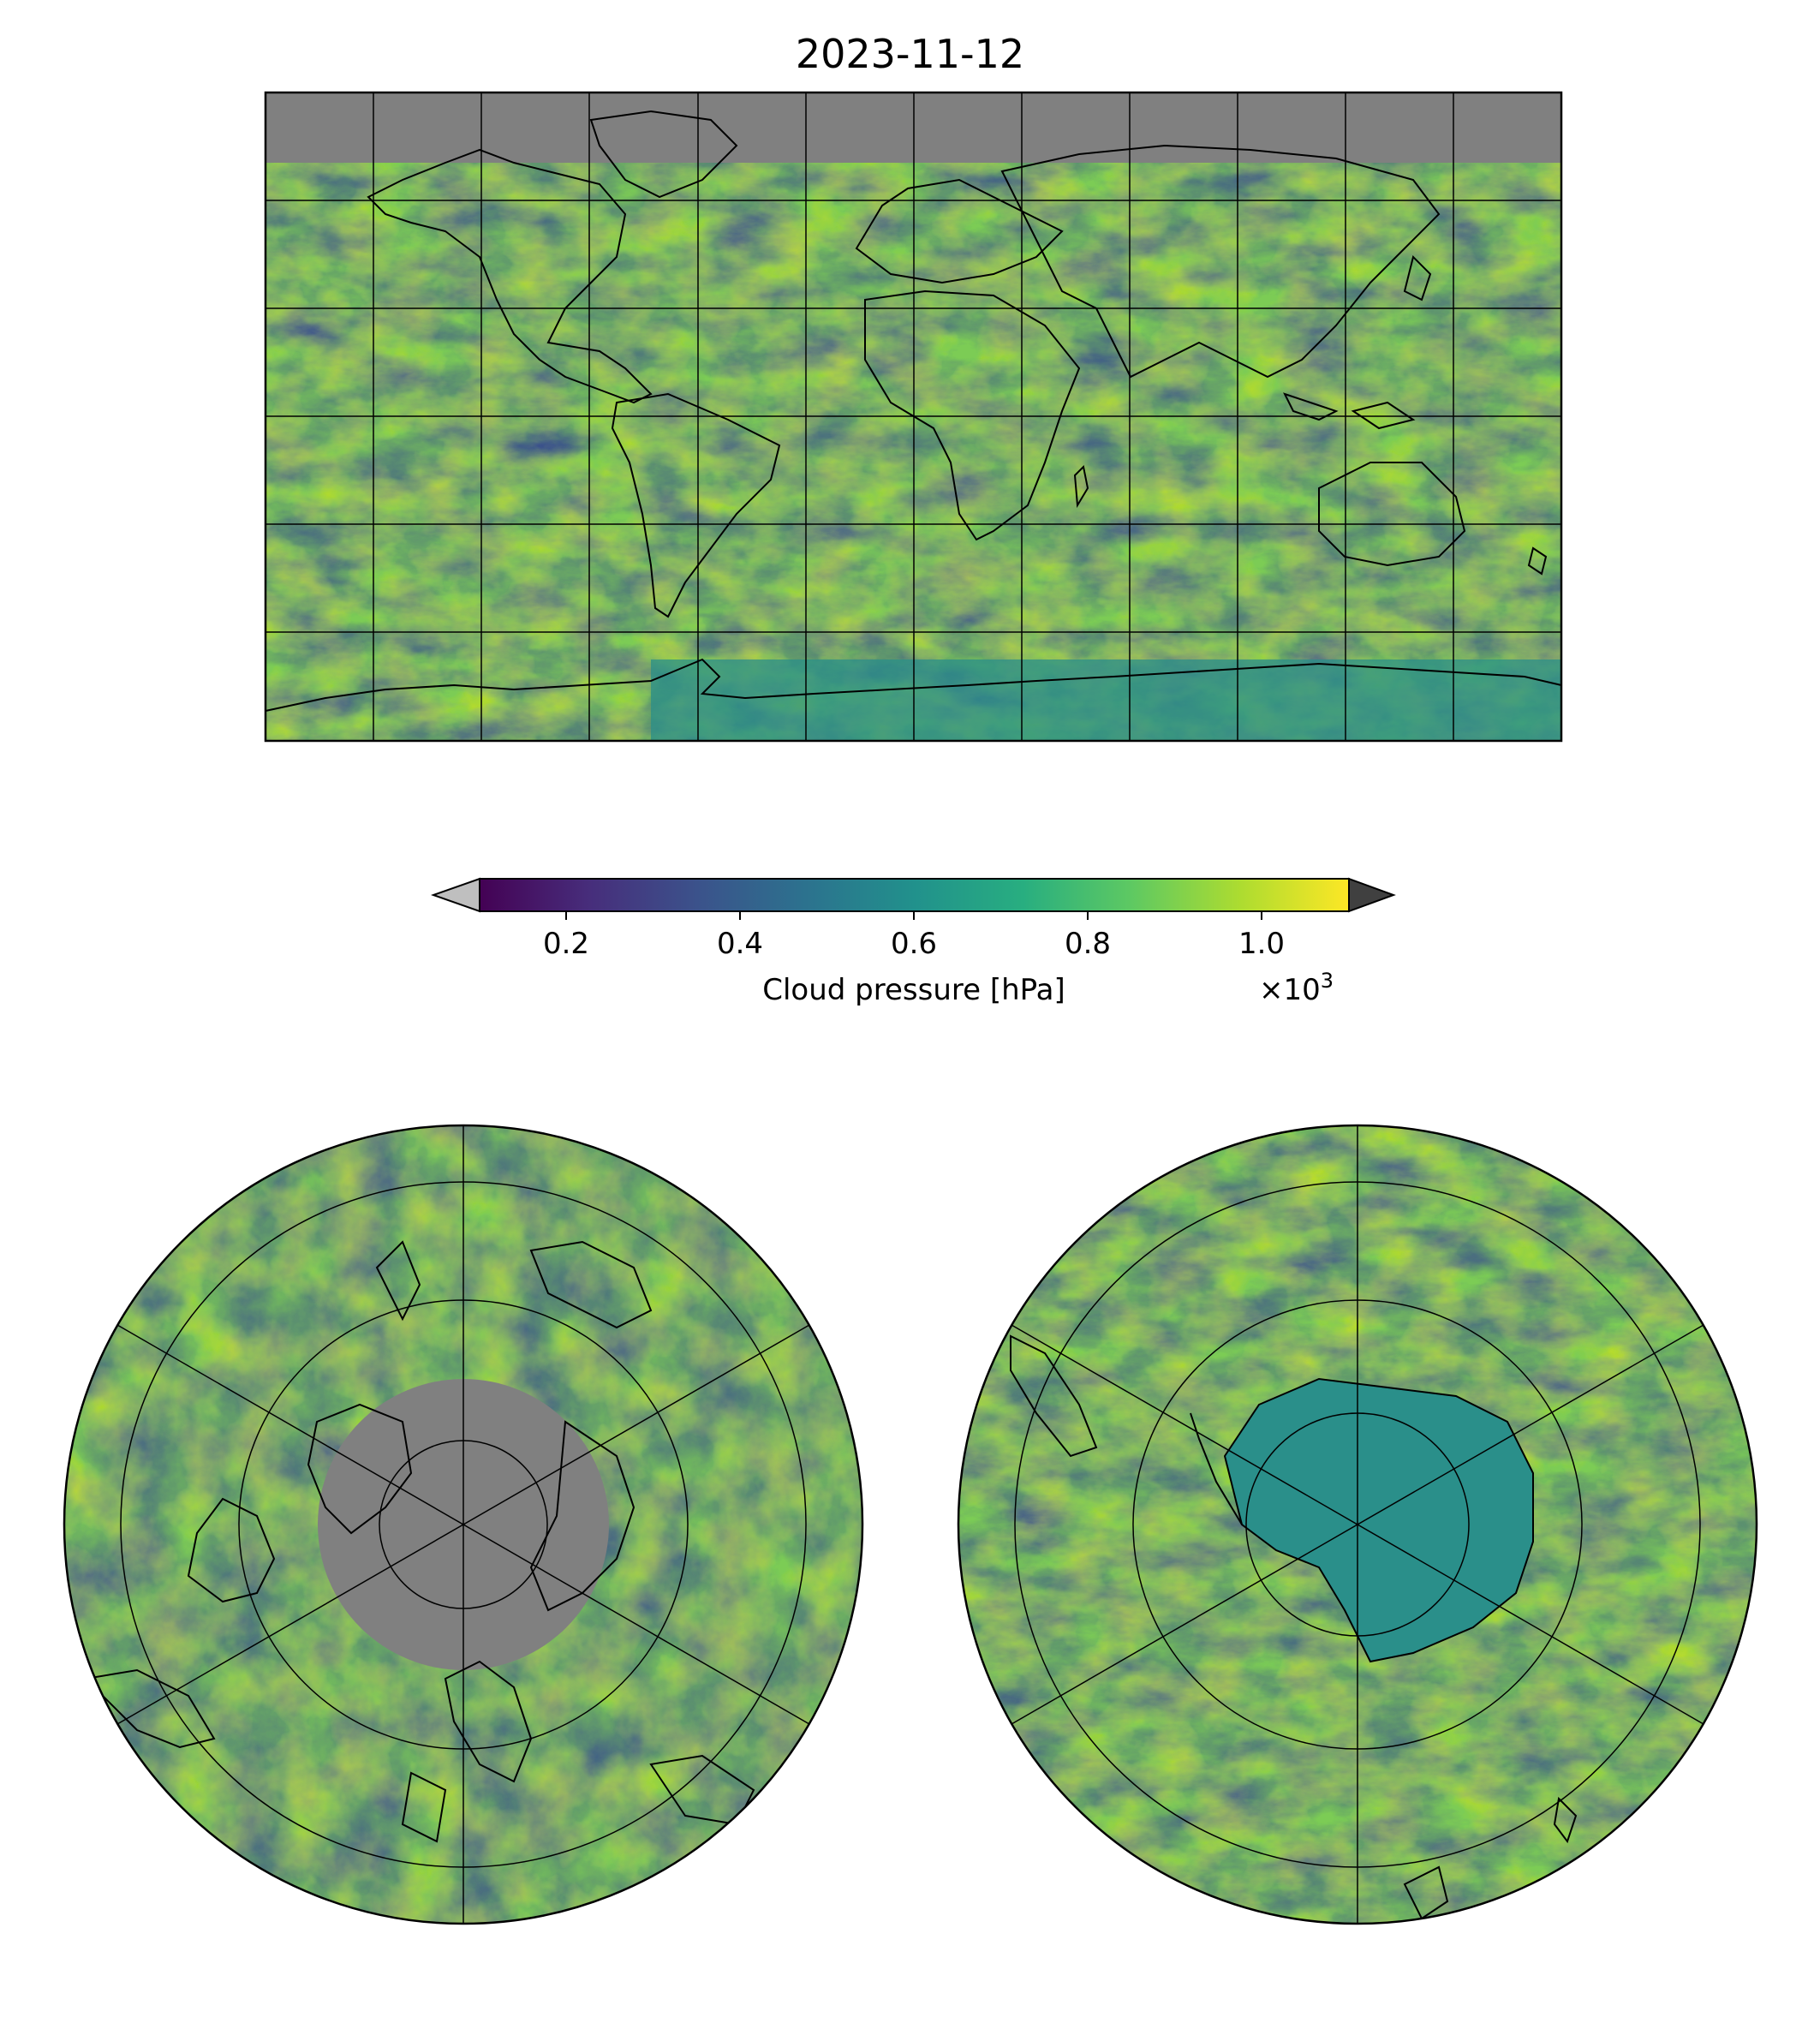 The image size is (1820, 2023). Describe the element at coordinates (914, 990) in the screenshot. I see `colorbar-label: Cloud pressure [hPa]` at that location.